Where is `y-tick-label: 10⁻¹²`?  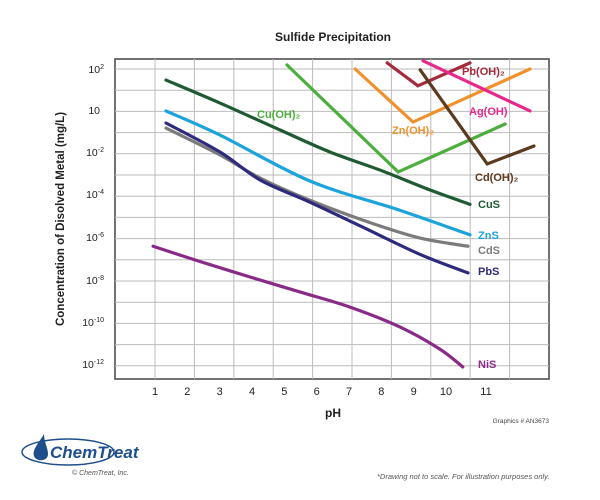 y-tick-label: 10⁻¹² is located at coordinates (93, 365).